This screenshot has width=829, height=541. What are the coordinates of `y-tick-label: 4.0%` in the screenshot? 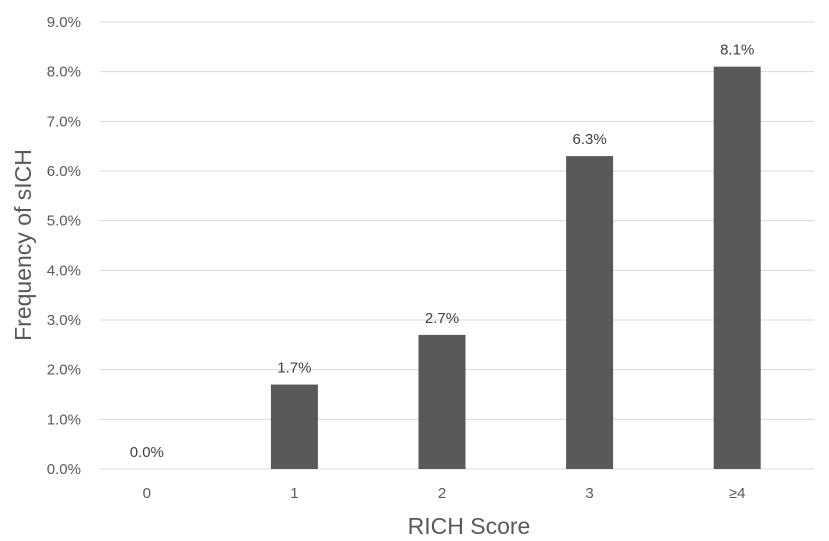 It's located at (64, 270).